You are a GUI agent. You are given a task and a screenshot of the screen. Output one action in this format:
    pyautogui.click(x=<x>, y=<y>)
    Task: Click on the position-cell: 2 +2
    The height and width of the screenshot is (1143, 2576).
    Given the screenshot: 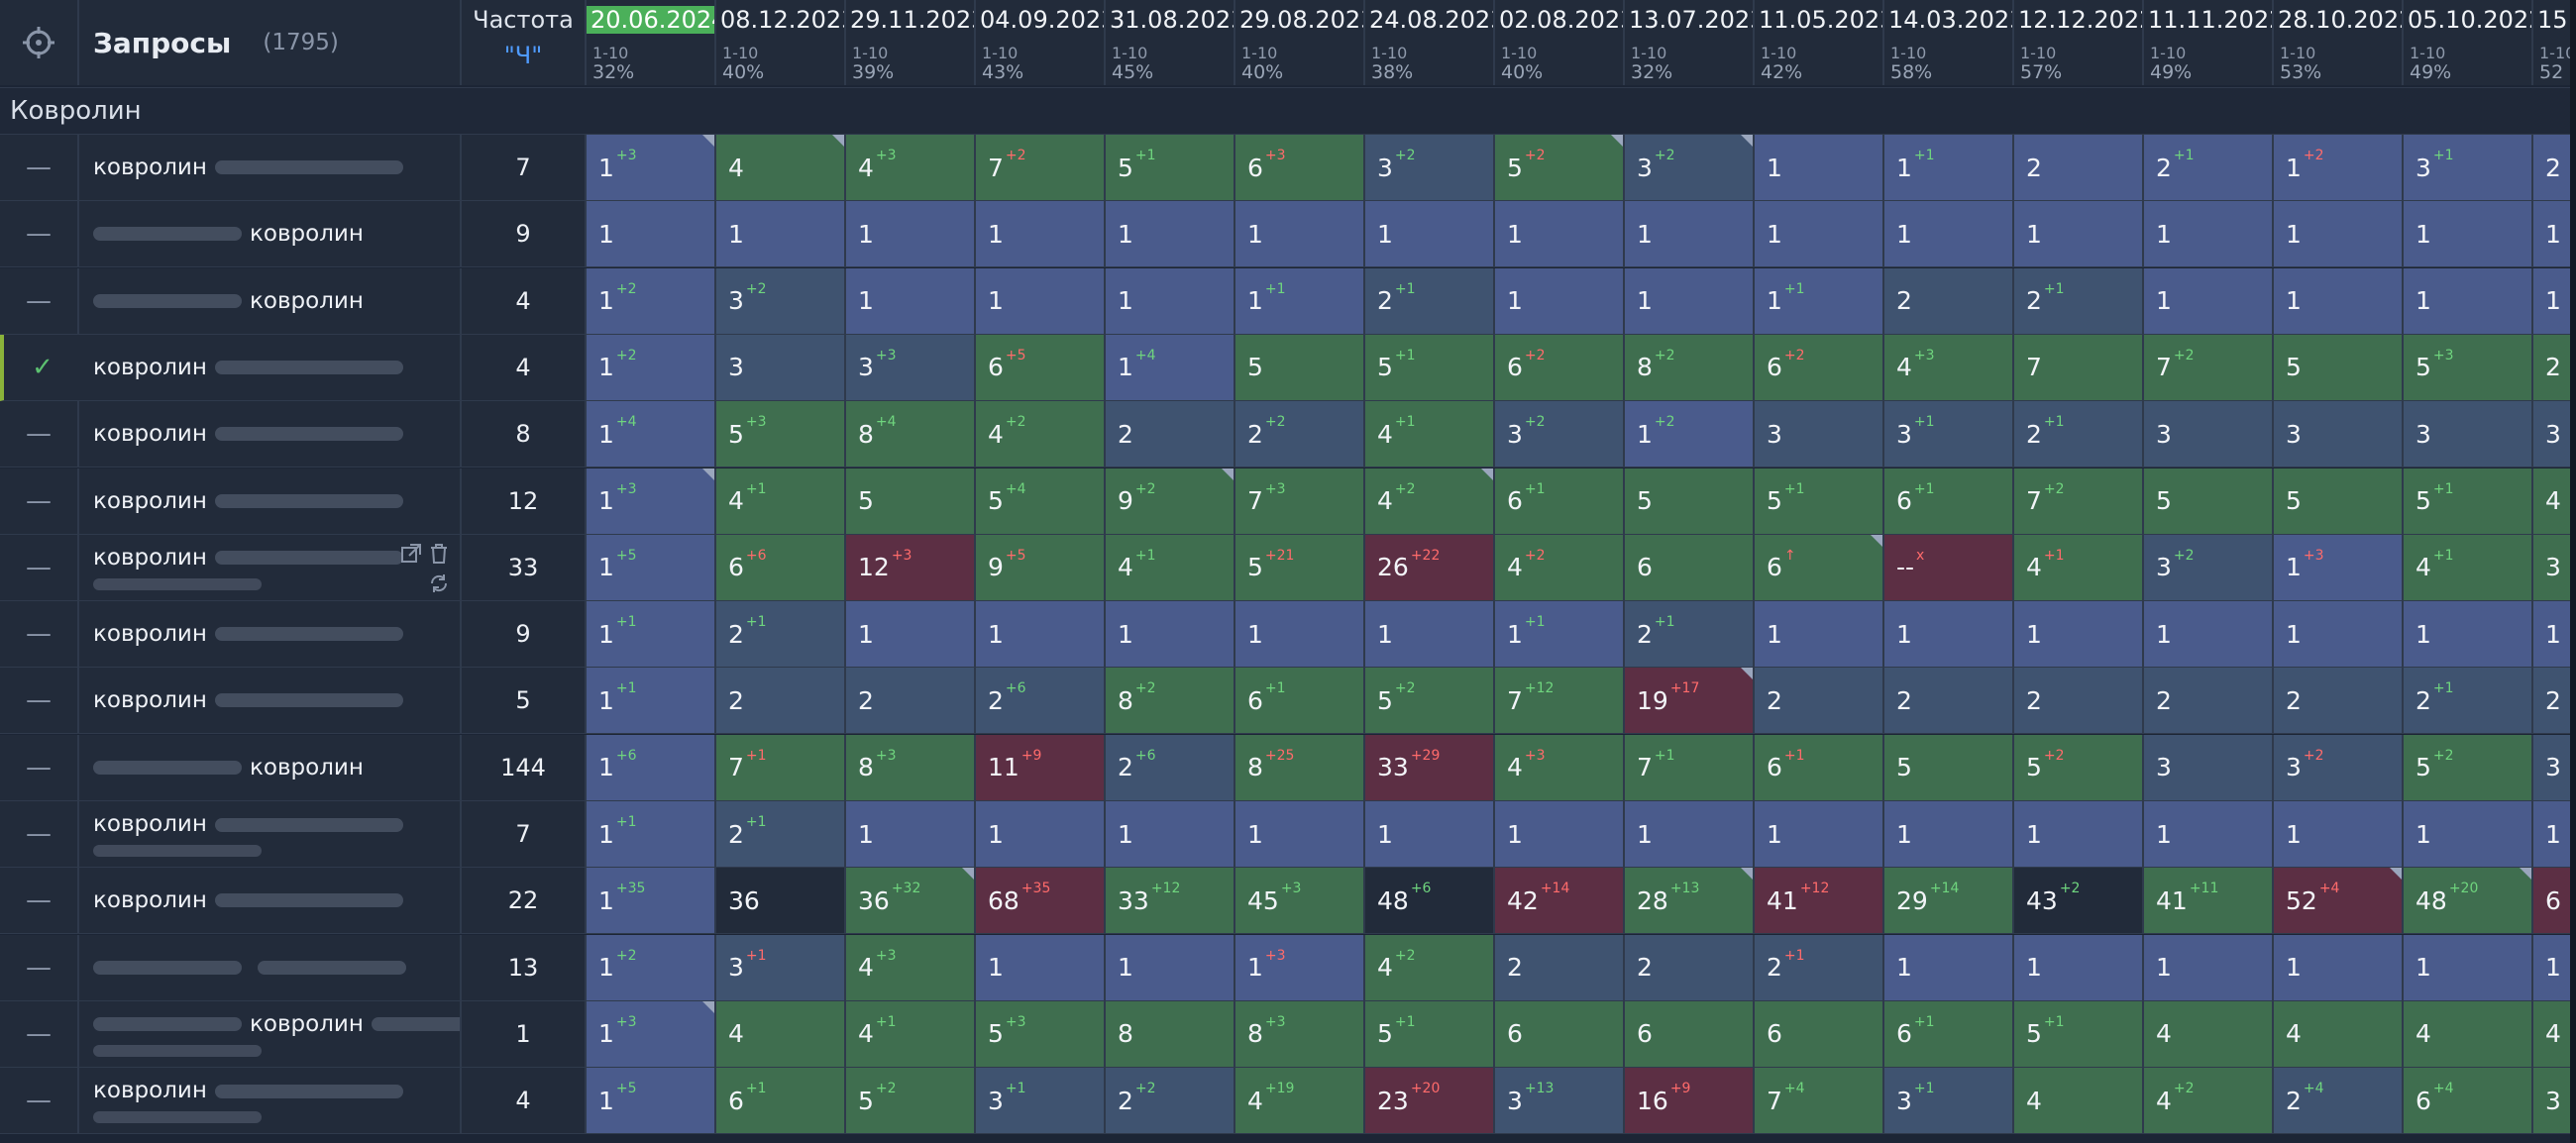 What is the action you would take?
    pyautogui.click(x=1300, y=434)
    